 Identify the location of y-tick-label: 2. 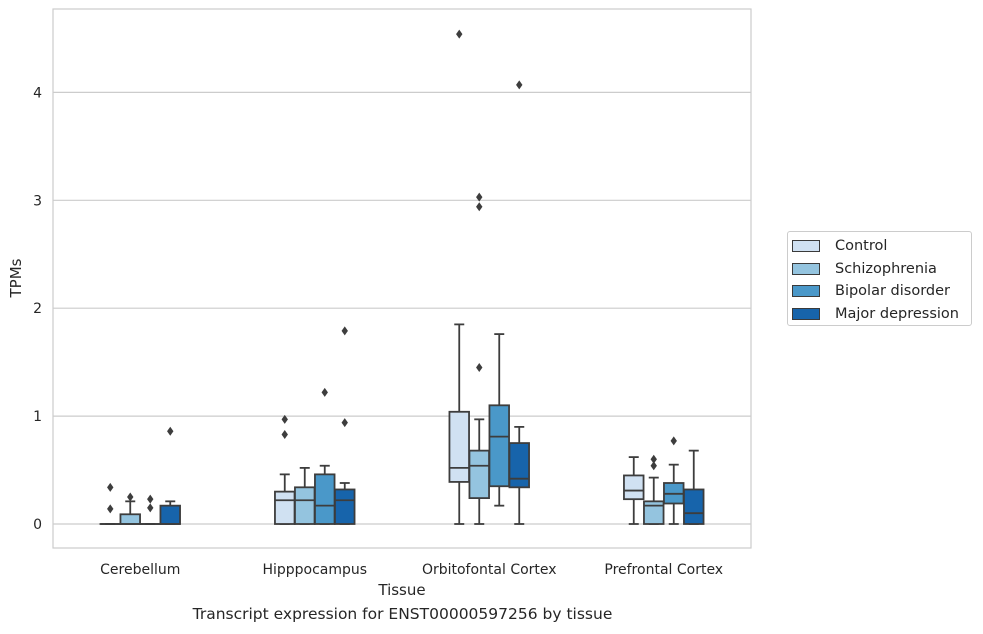
(37, 309).